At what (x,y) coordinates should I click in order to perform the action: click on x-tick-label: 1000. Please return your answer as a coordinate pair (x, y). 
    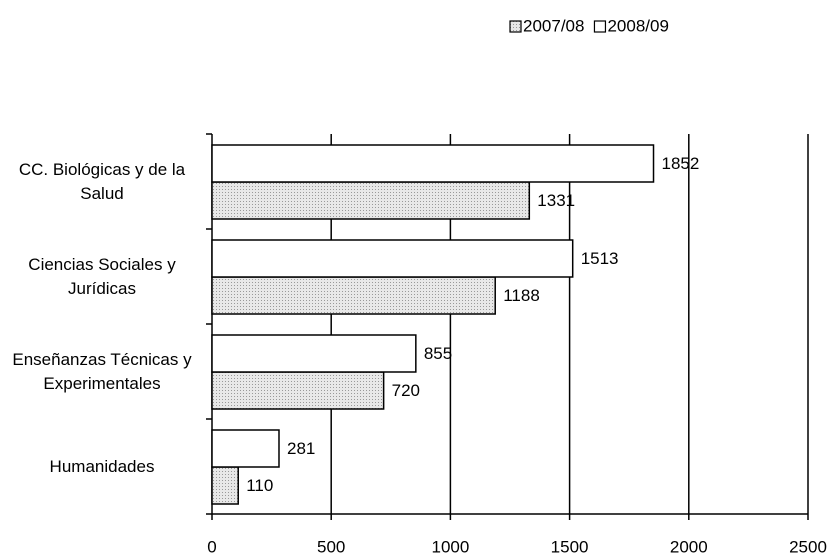
    Looking at the image, I should click on (450, 546).